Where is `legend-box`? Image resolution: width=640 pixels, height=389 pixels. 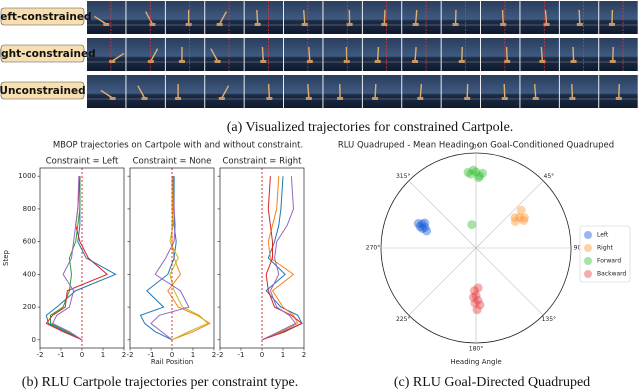 legend-box is located at coordinates (605, 254).